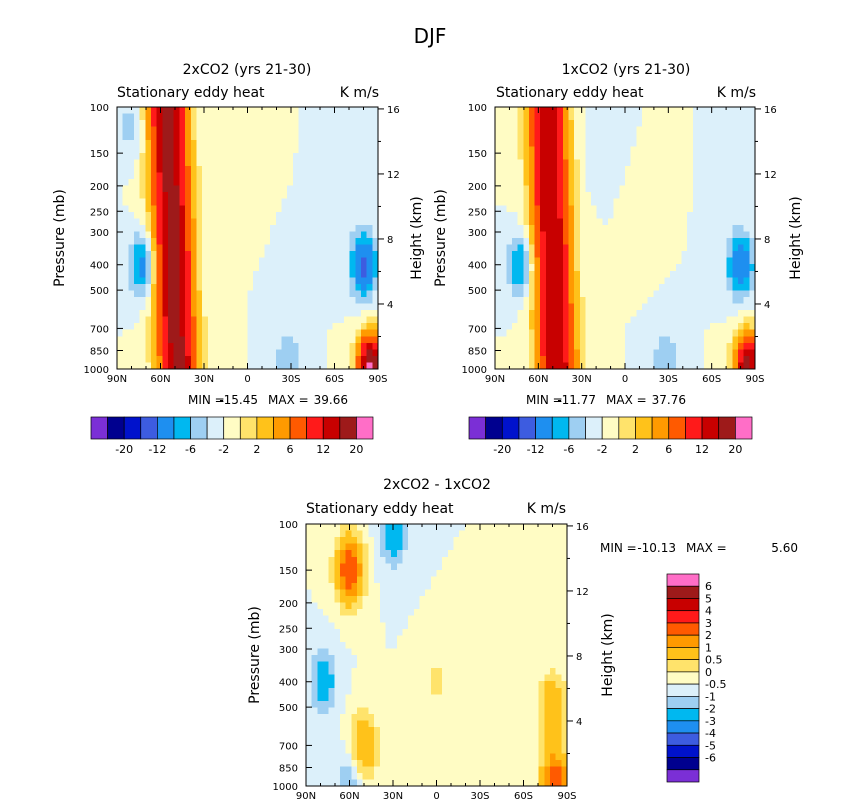 The image size is (860, 812). What do you see at coordinates (99, 212) in the screenshot?
I see `y-tick-label: 250` at bounding box center [99, 212].